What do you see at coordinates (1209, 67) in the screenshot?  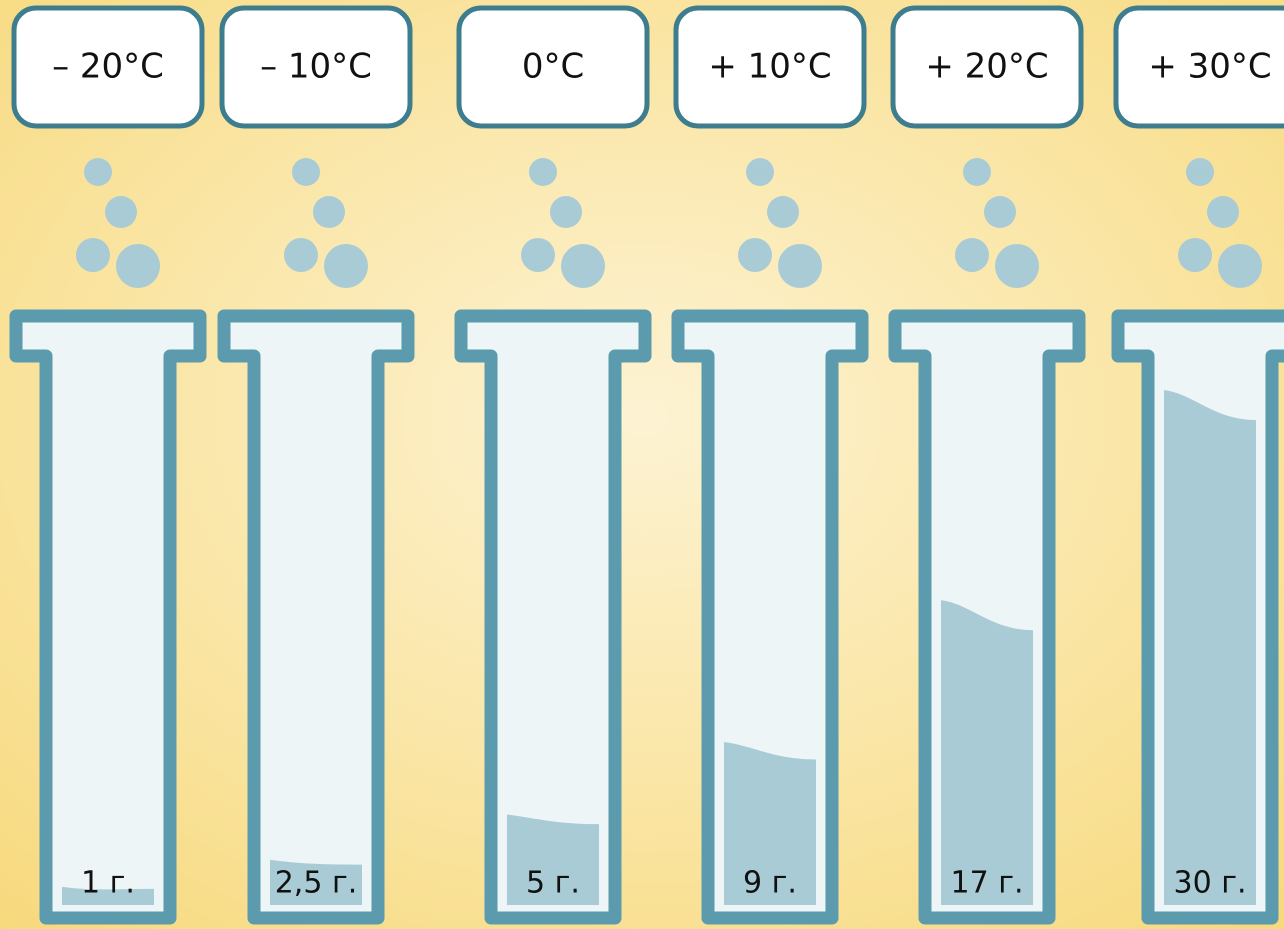 I see `temperature-label: + 30°C` at bounding box center [1209, 67].